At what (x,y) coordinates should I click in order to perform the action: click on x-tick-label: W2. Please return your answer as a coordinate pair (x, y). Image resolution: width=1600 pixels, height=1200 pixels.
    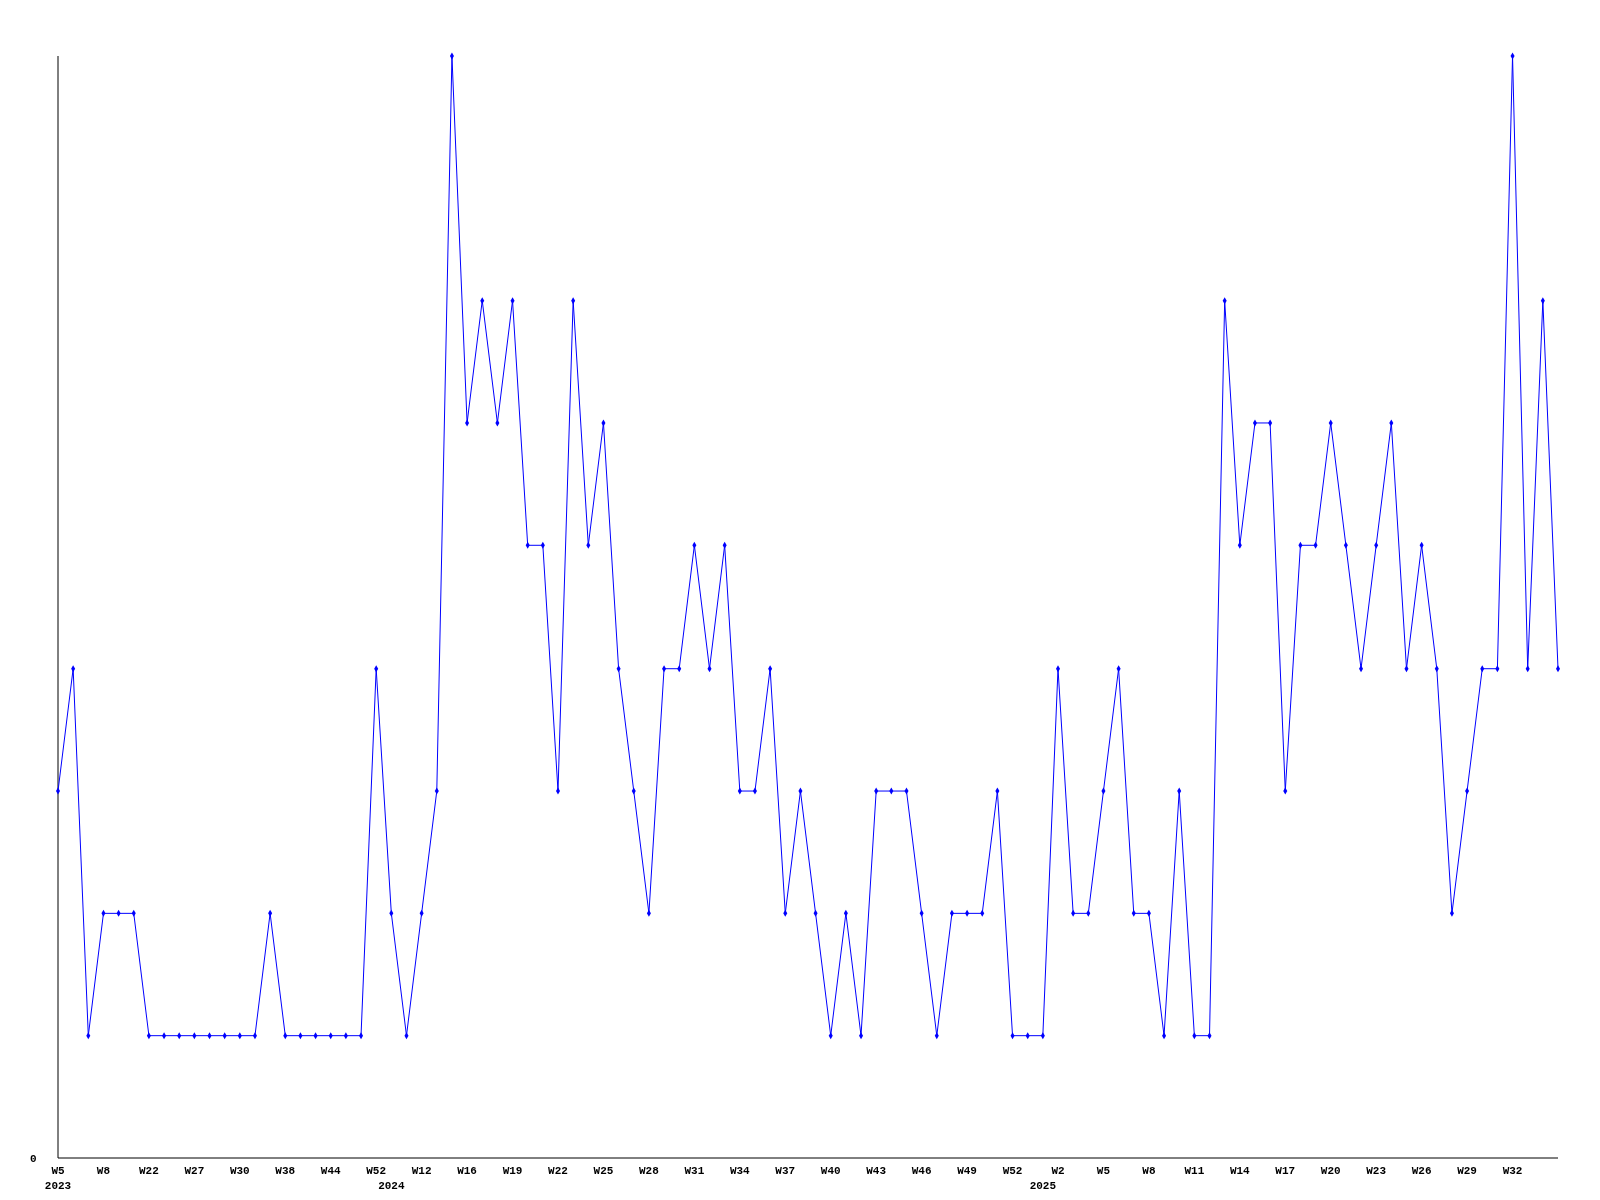
    Looking at the image, I should click on (1058, 1171).